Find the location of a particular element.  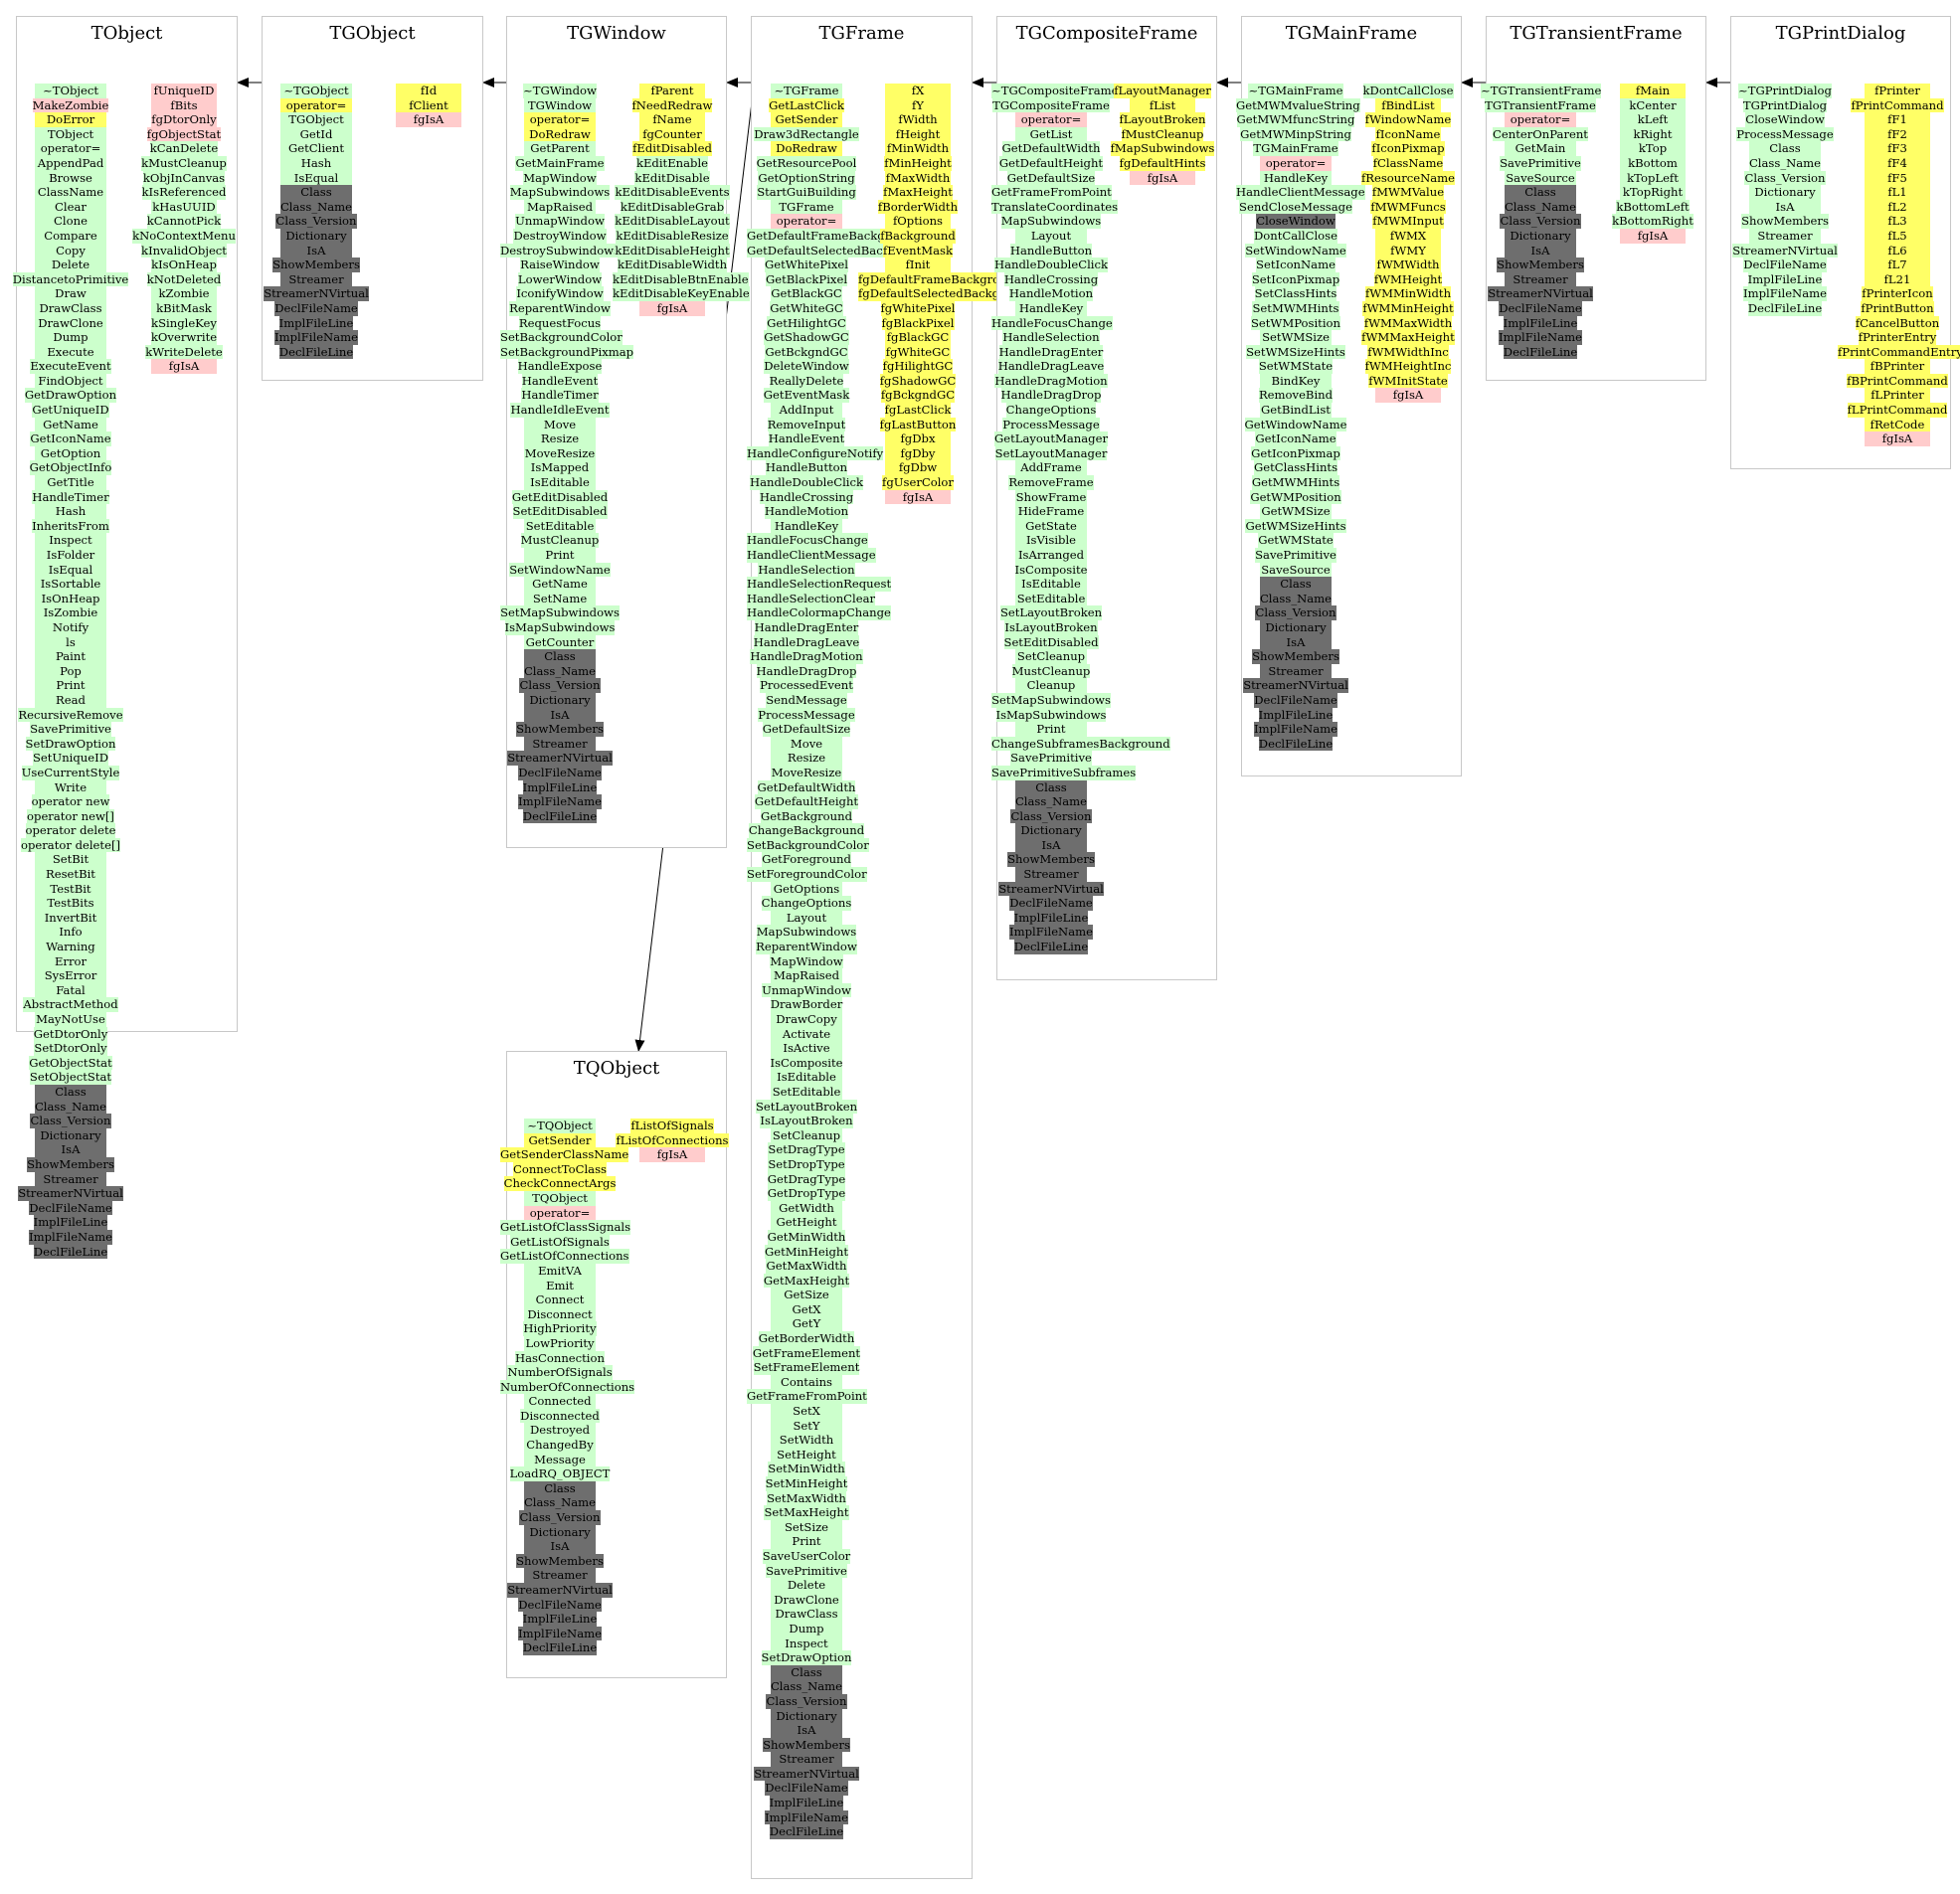

method-item-label: Dictionary is located at coordinates (1051, 830).